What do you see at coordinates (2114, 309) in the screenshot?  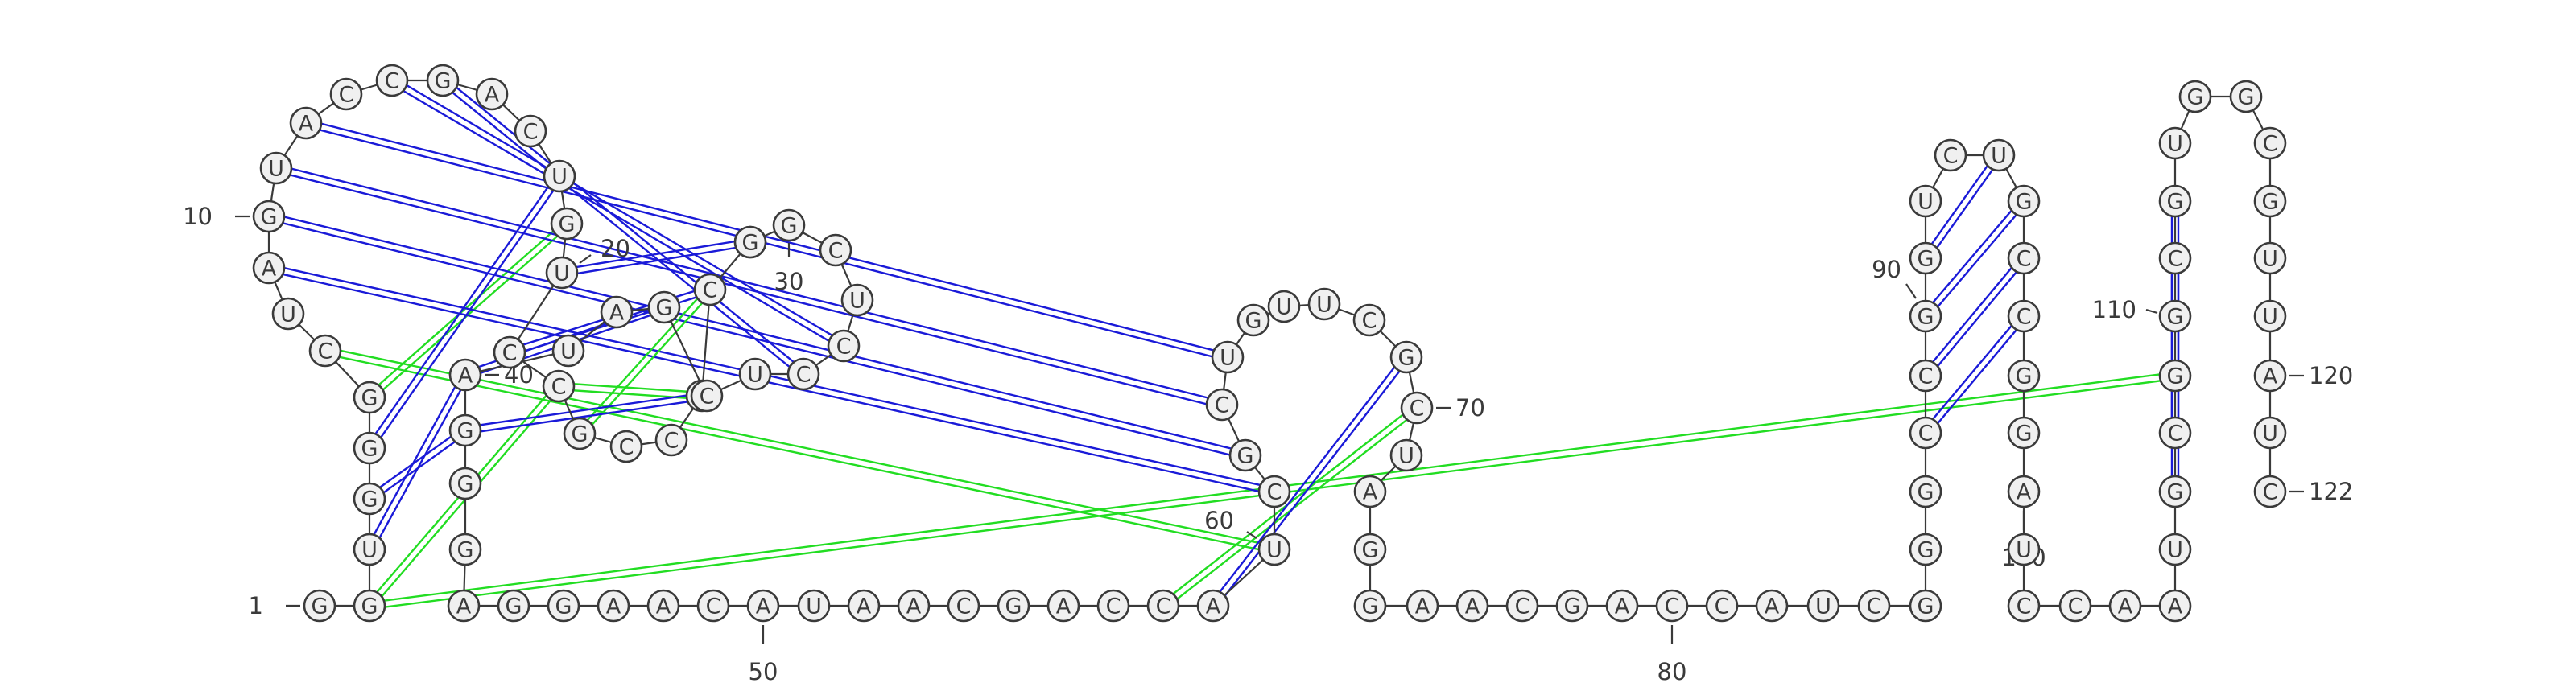 I see `position-label-text: 110` at bounding box center [2114, 309].